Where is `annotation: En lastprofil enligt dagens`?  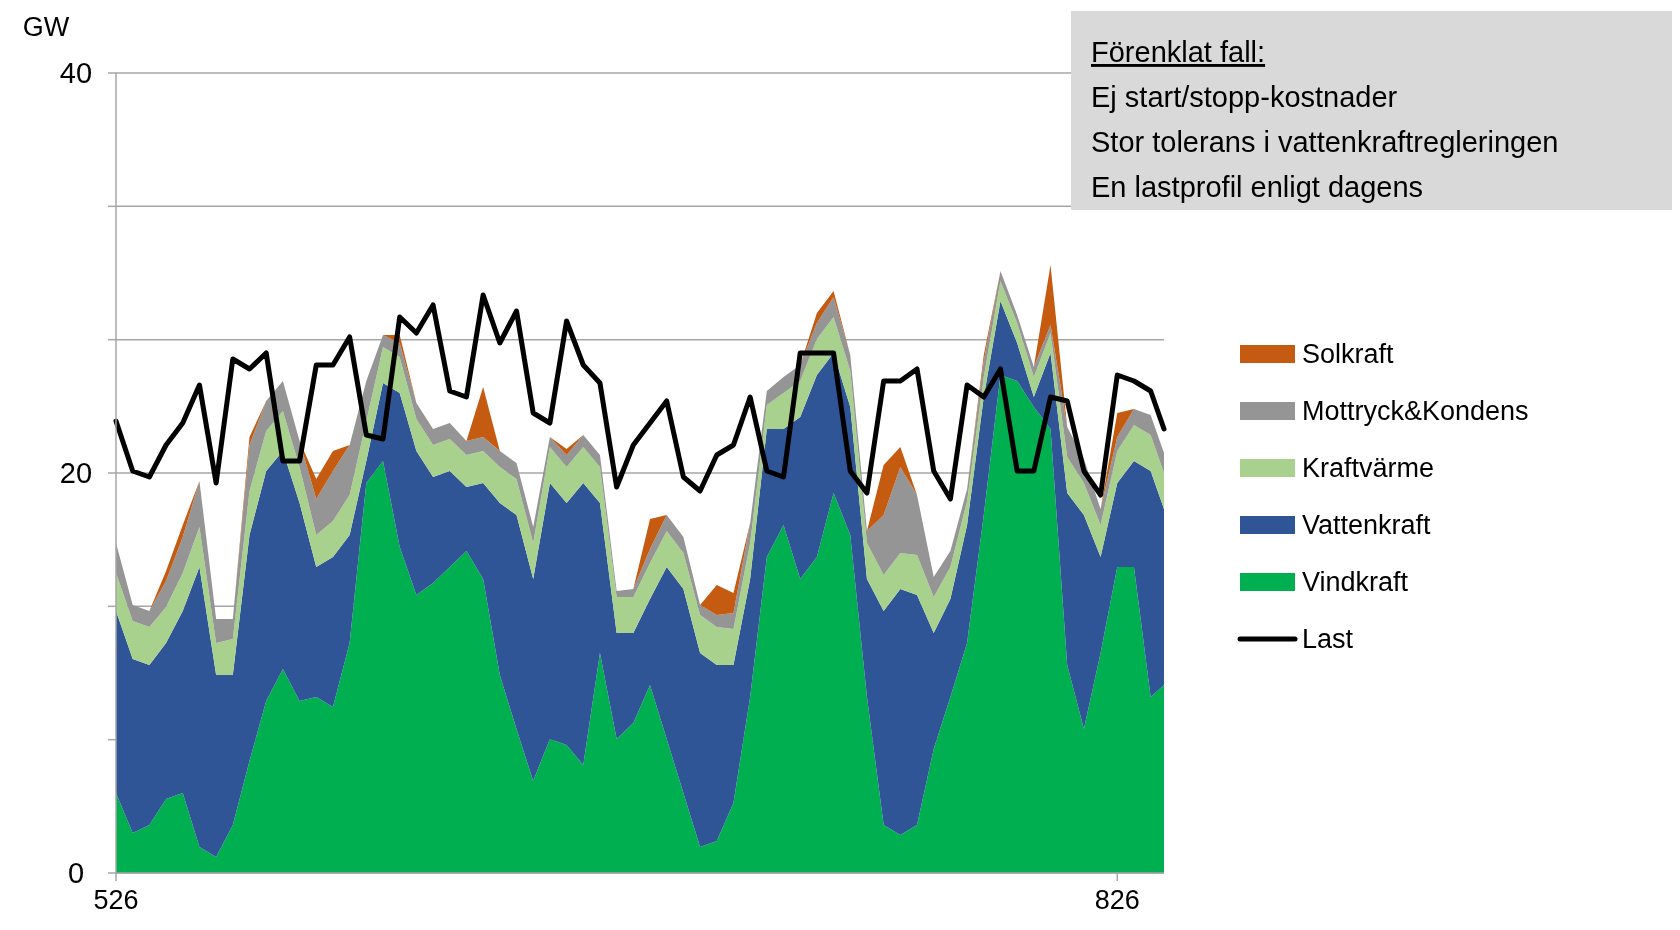 annotation: En lastprofil enligt dagens is located at coordinates (1257, 187).